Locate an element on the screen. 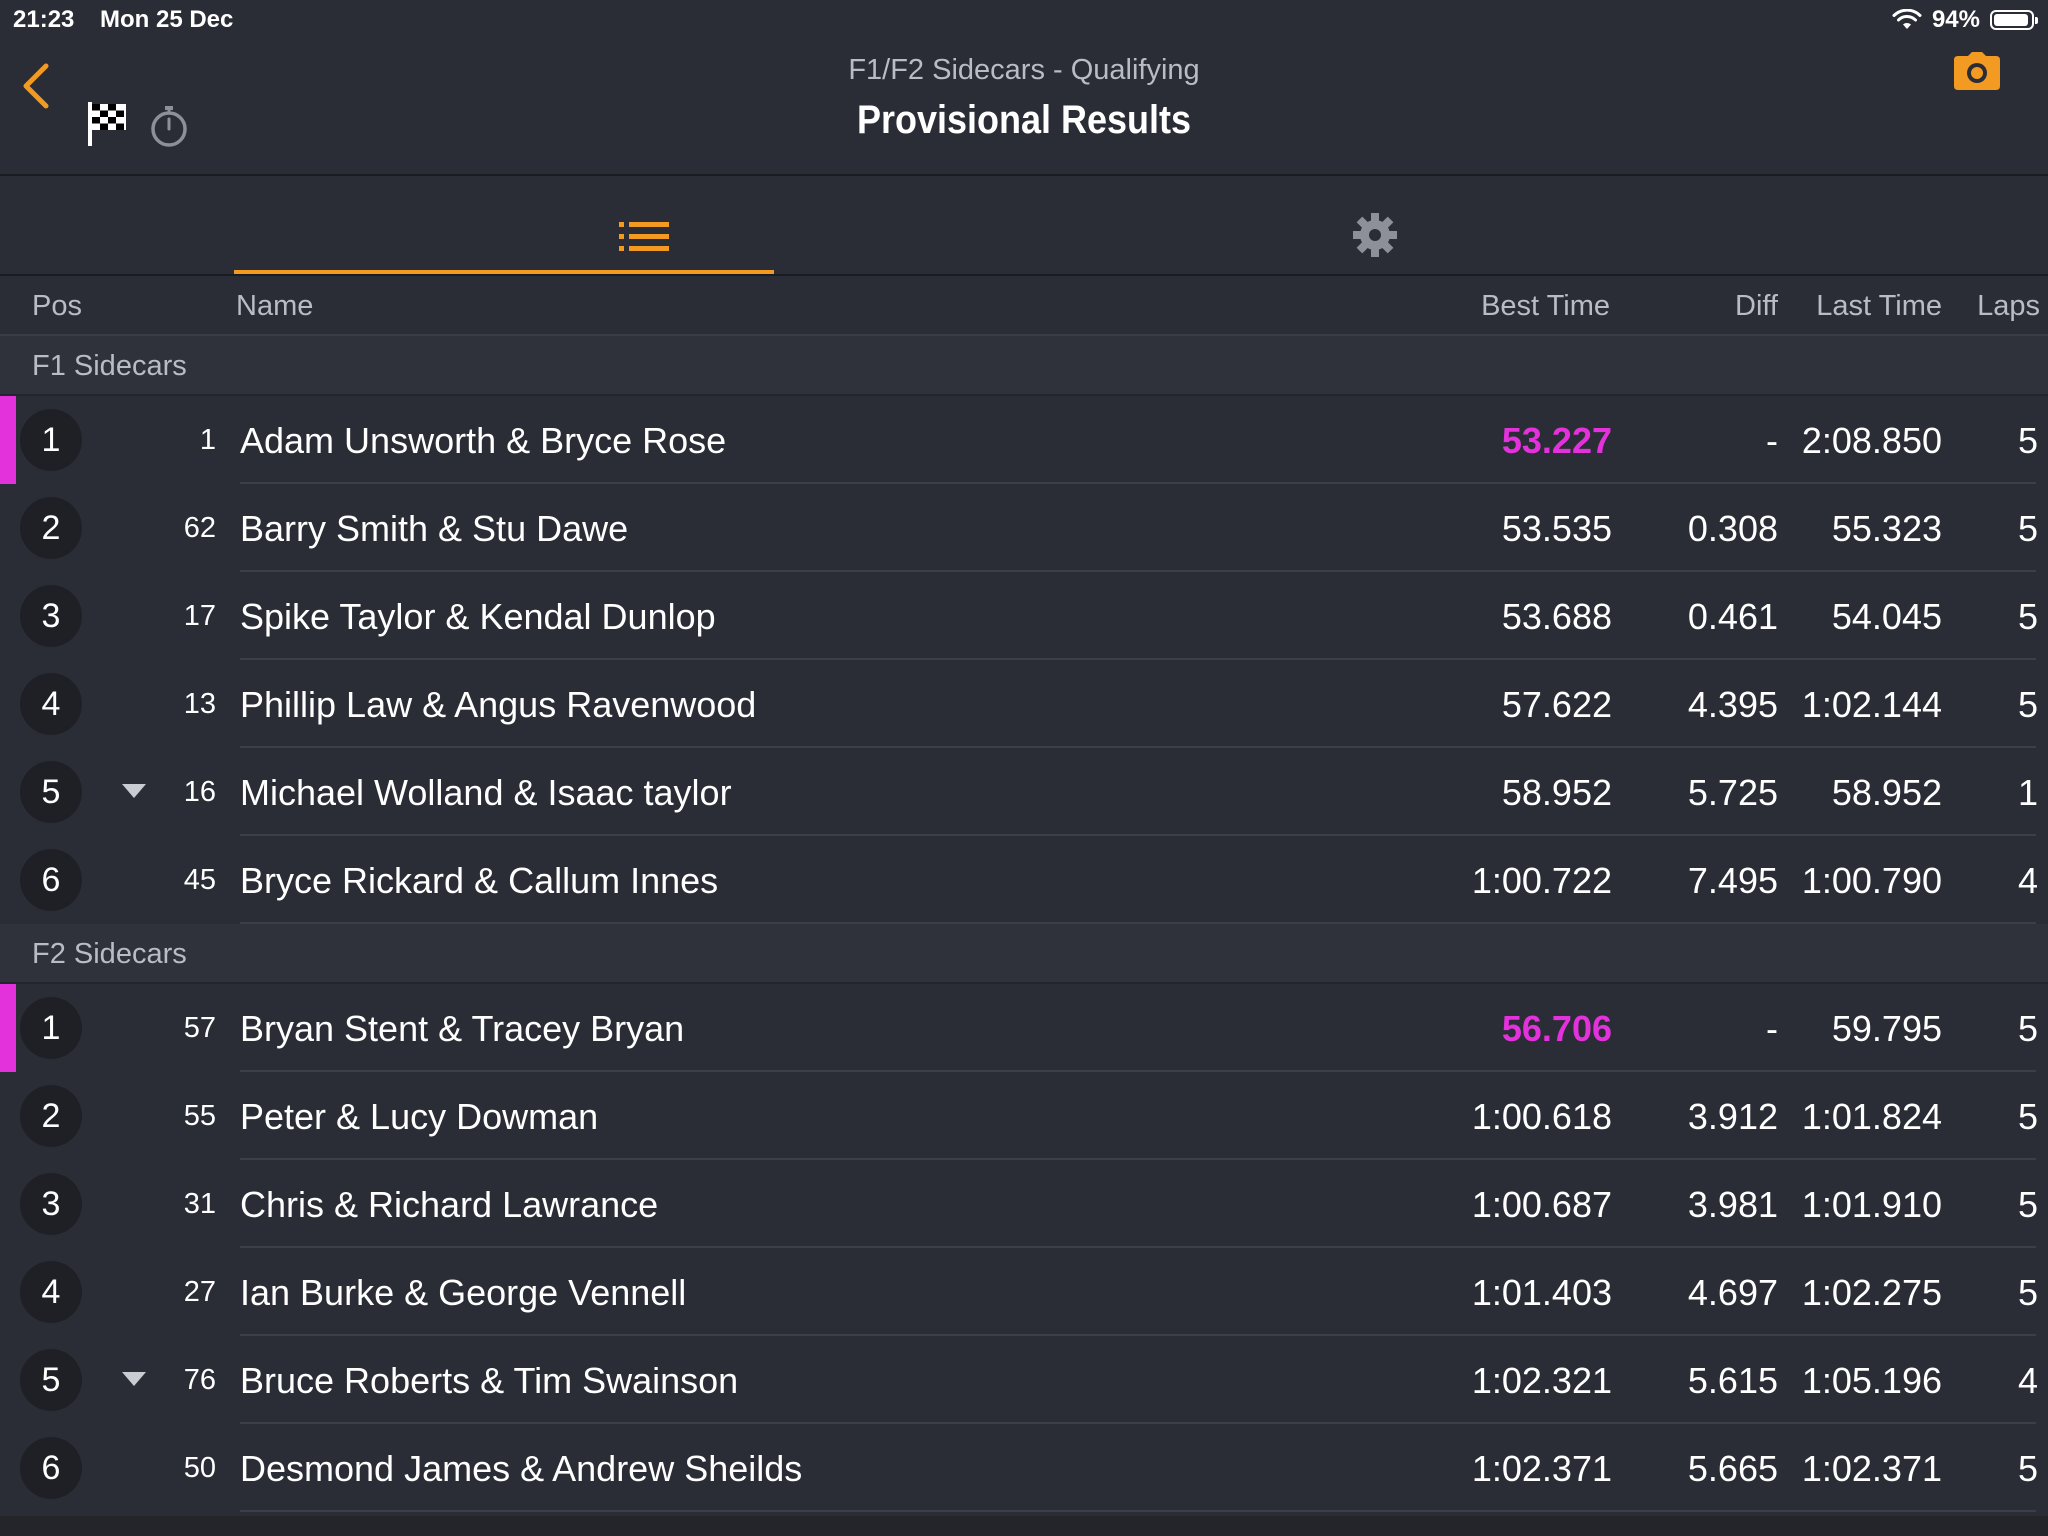 This screenshot has height=1536, width=2048. time-diff: - is located at coordinates (1772, 1028).